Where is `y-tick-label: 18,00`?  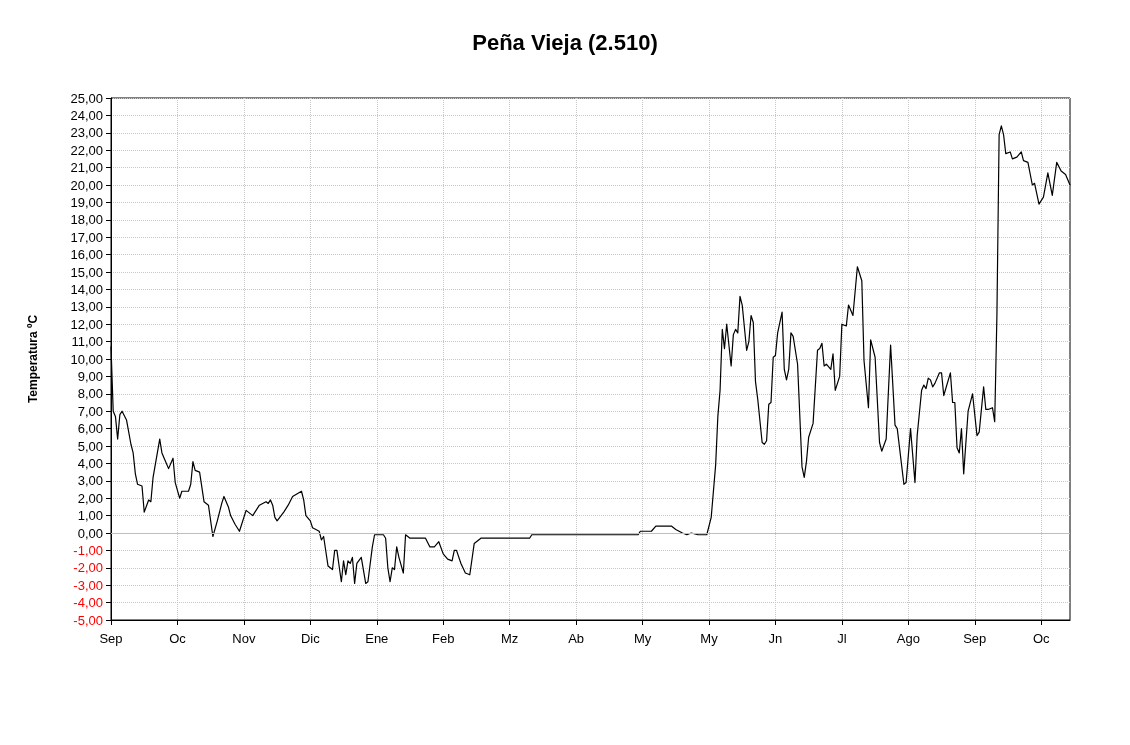
y-tick-label: 18,00 is located at coordinates (86, 220).